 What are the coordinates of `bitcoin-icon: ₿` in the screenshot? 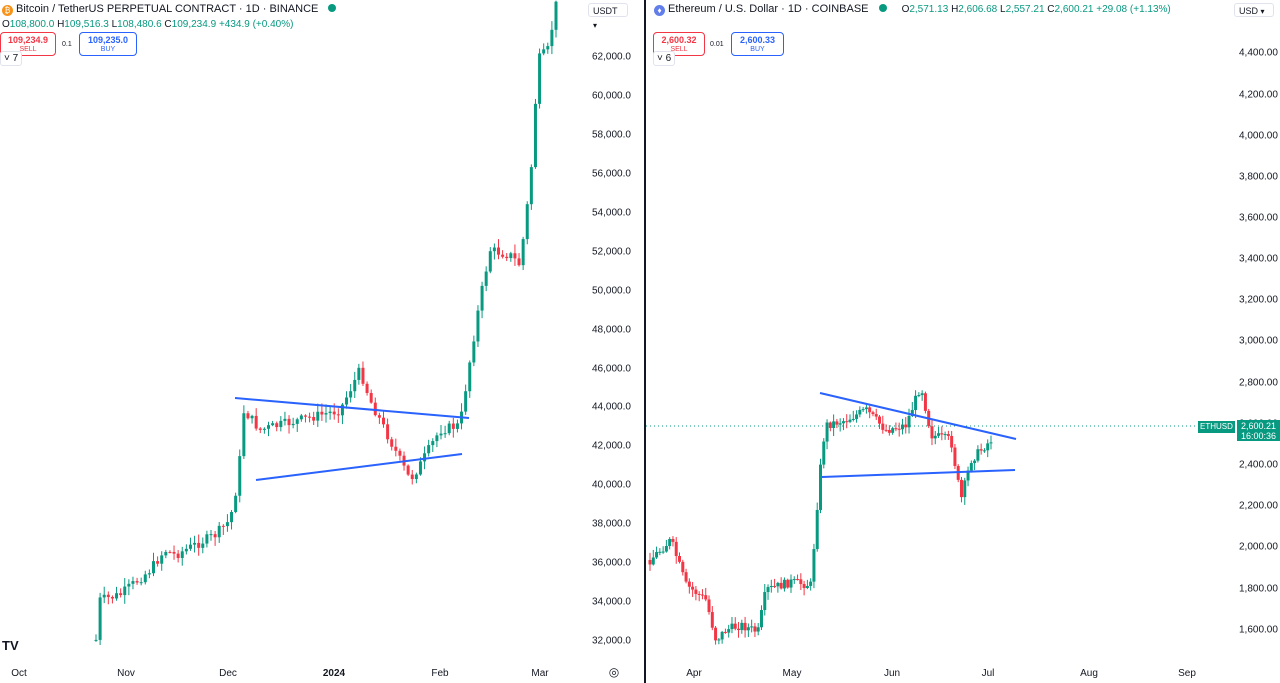 It's located at (7, 10).